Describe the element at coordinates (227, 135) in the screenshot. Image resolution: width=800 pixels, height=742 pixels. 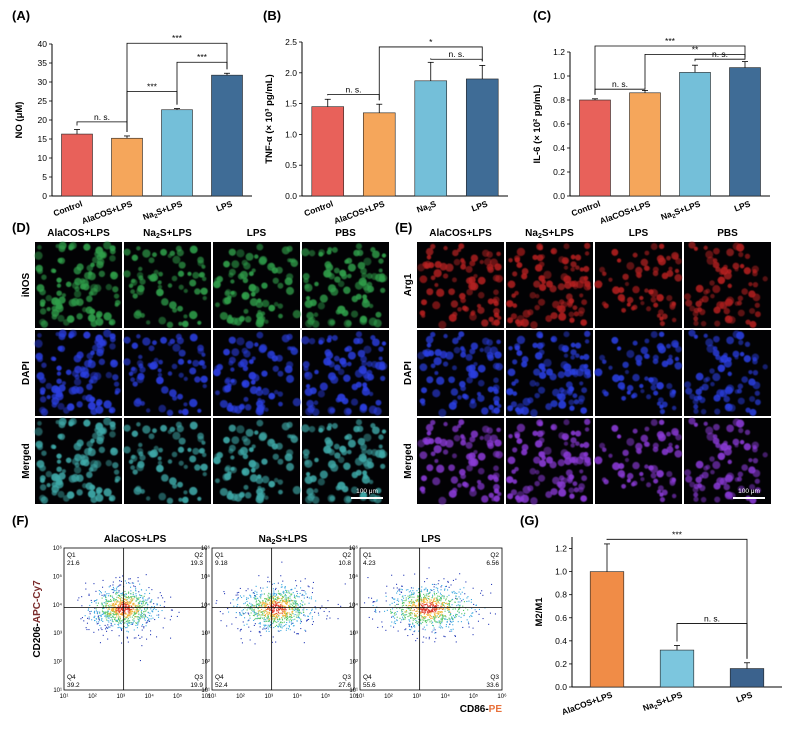
I see `bar` at that location.